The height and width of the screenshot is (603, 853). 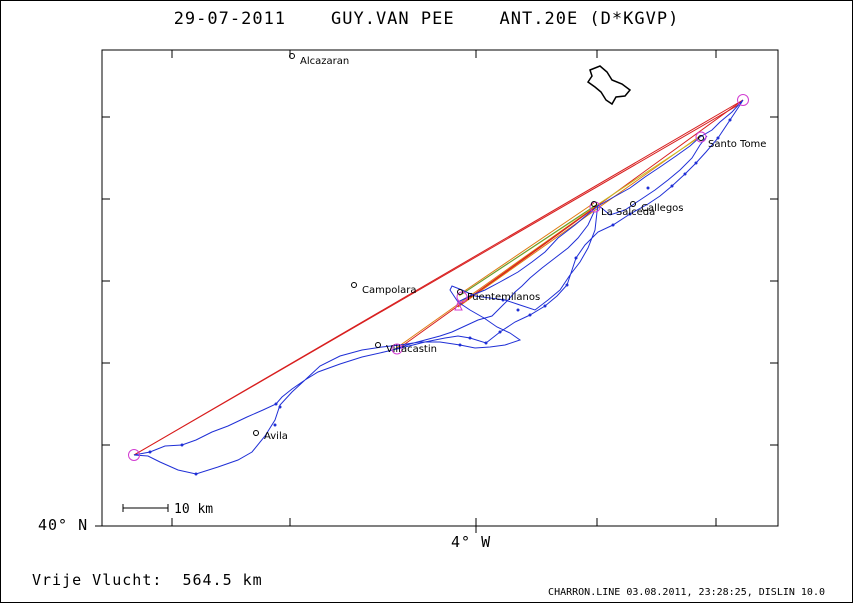 I want to click on place-label-villacastin: Villacastin, so click(x=411, y=349).